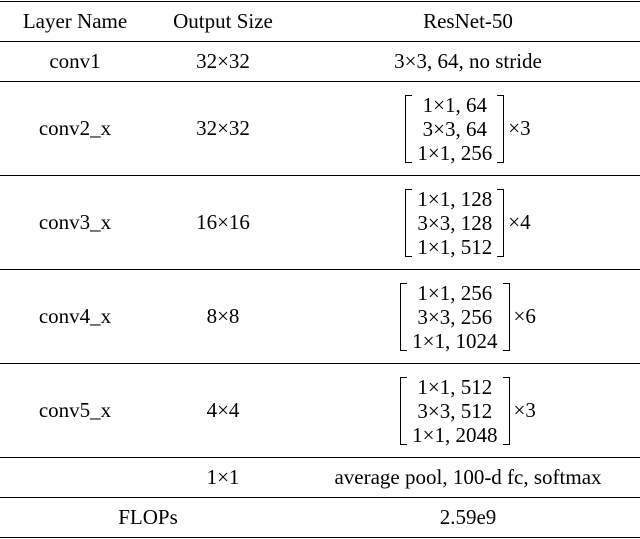 This screenshot has width=640, height=539. Describe the element at coordinates (454, 104) in the screenshot. I see `block-line: 1×1, 64` at that location.